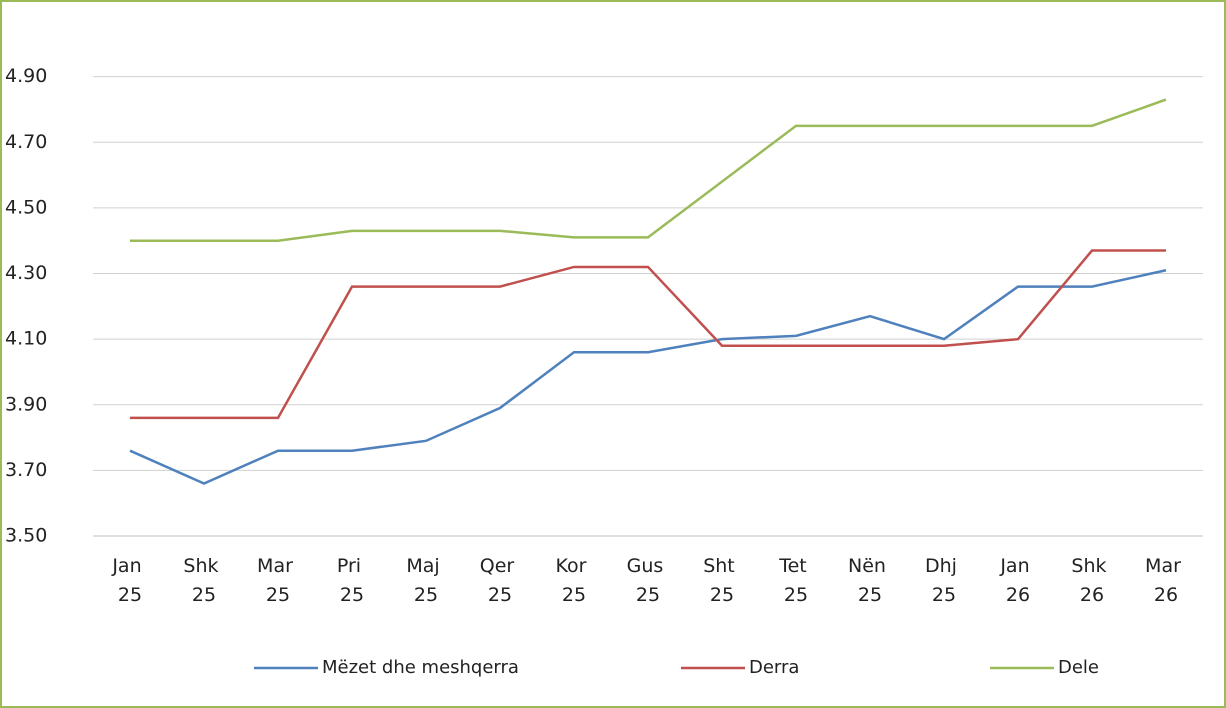 Image resolution: width=1226 pixels, height=708 pixels. What do you see at coordinates (420, 667) in the screenshot?
I see `legend-label: Mëzet dhe meshqerra` at bounding box center [420, 667].